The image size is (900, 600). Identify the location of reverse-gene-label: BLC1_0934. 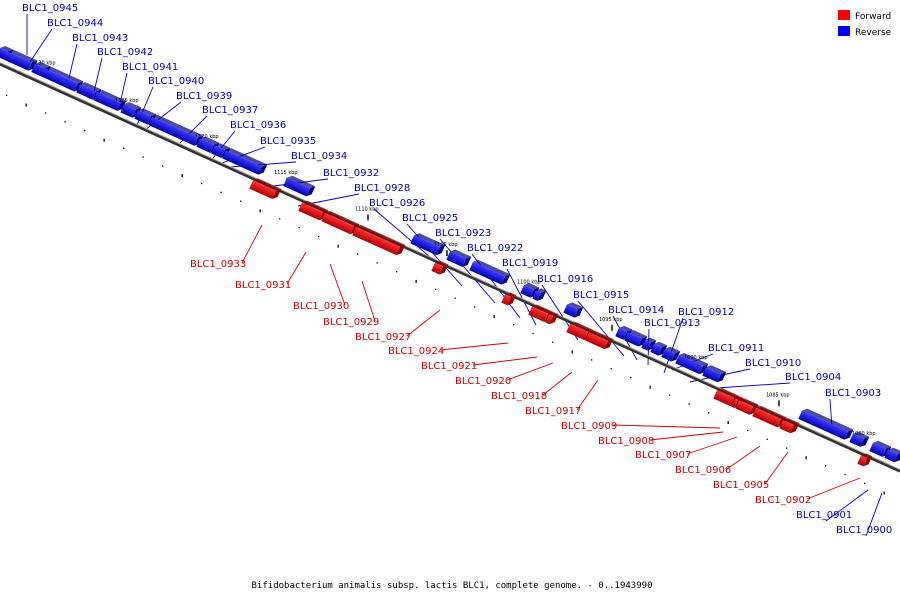
(319, 156).